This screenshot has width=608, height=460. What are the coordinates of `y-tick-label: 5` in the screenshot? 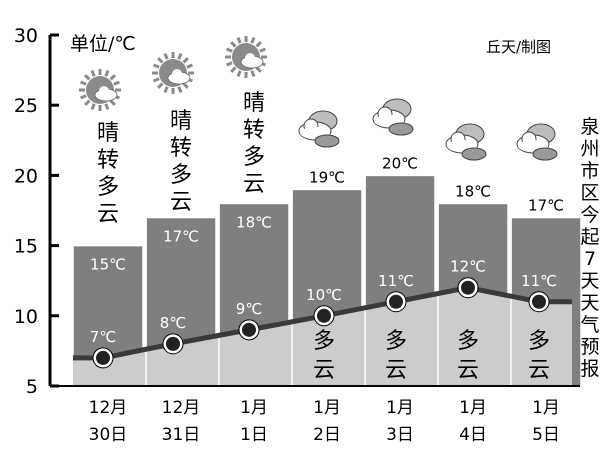 It's located at (32, 387).